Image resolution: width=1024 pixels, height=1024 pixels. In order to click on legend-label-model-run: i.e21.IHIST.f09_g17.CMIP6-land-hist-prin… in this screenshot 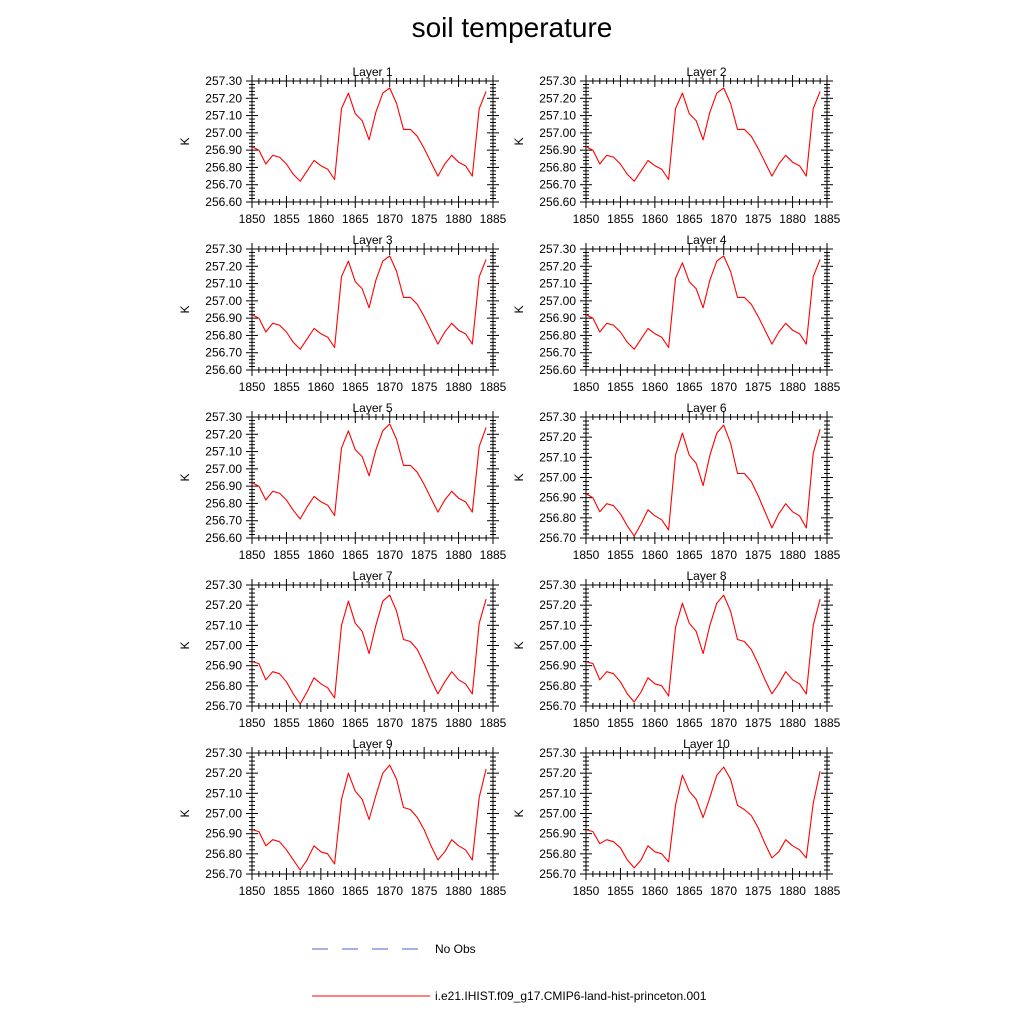, I will do `click(571, 996)`.